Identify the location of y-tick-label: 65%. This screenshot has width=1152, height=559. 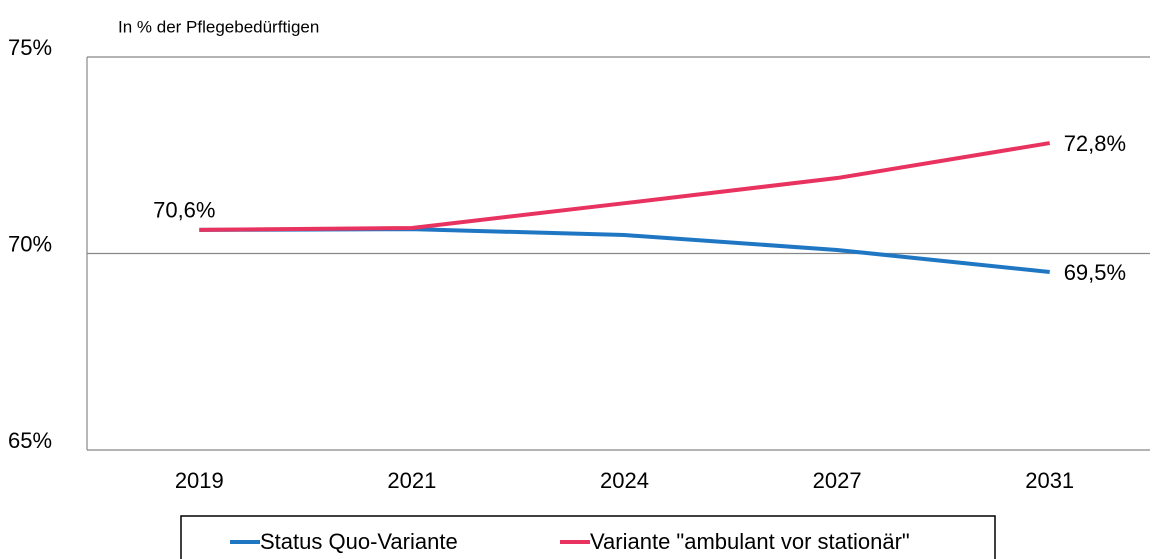
(30, 440).